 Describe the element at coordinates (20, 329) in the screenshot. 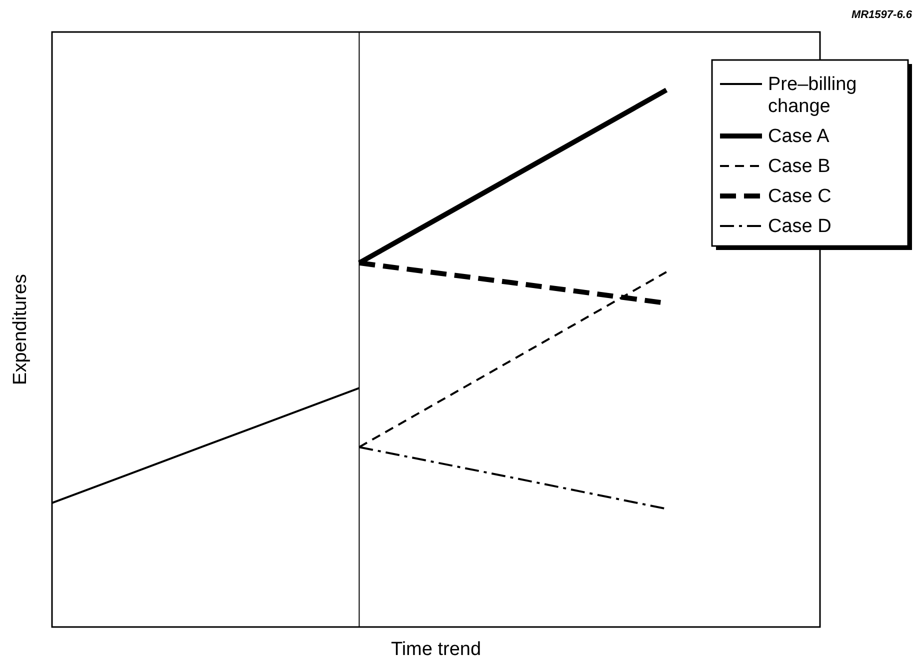

I see `y-axis-title: Expenditures` at that location.